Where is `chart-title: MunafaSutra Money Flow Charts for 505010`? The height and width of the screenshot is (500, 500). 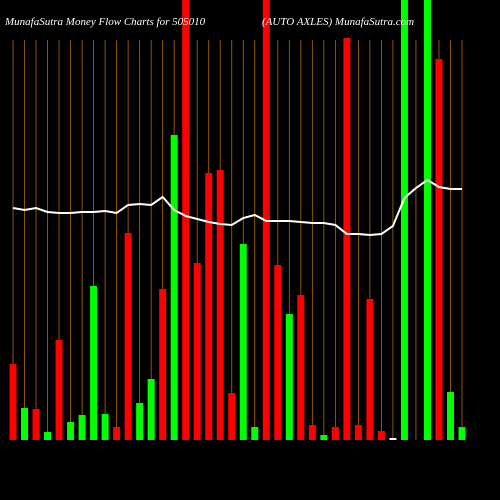 chart-title: MunafaSutra Money Flow Charts for 505010 is located at coordinates (105, 22).